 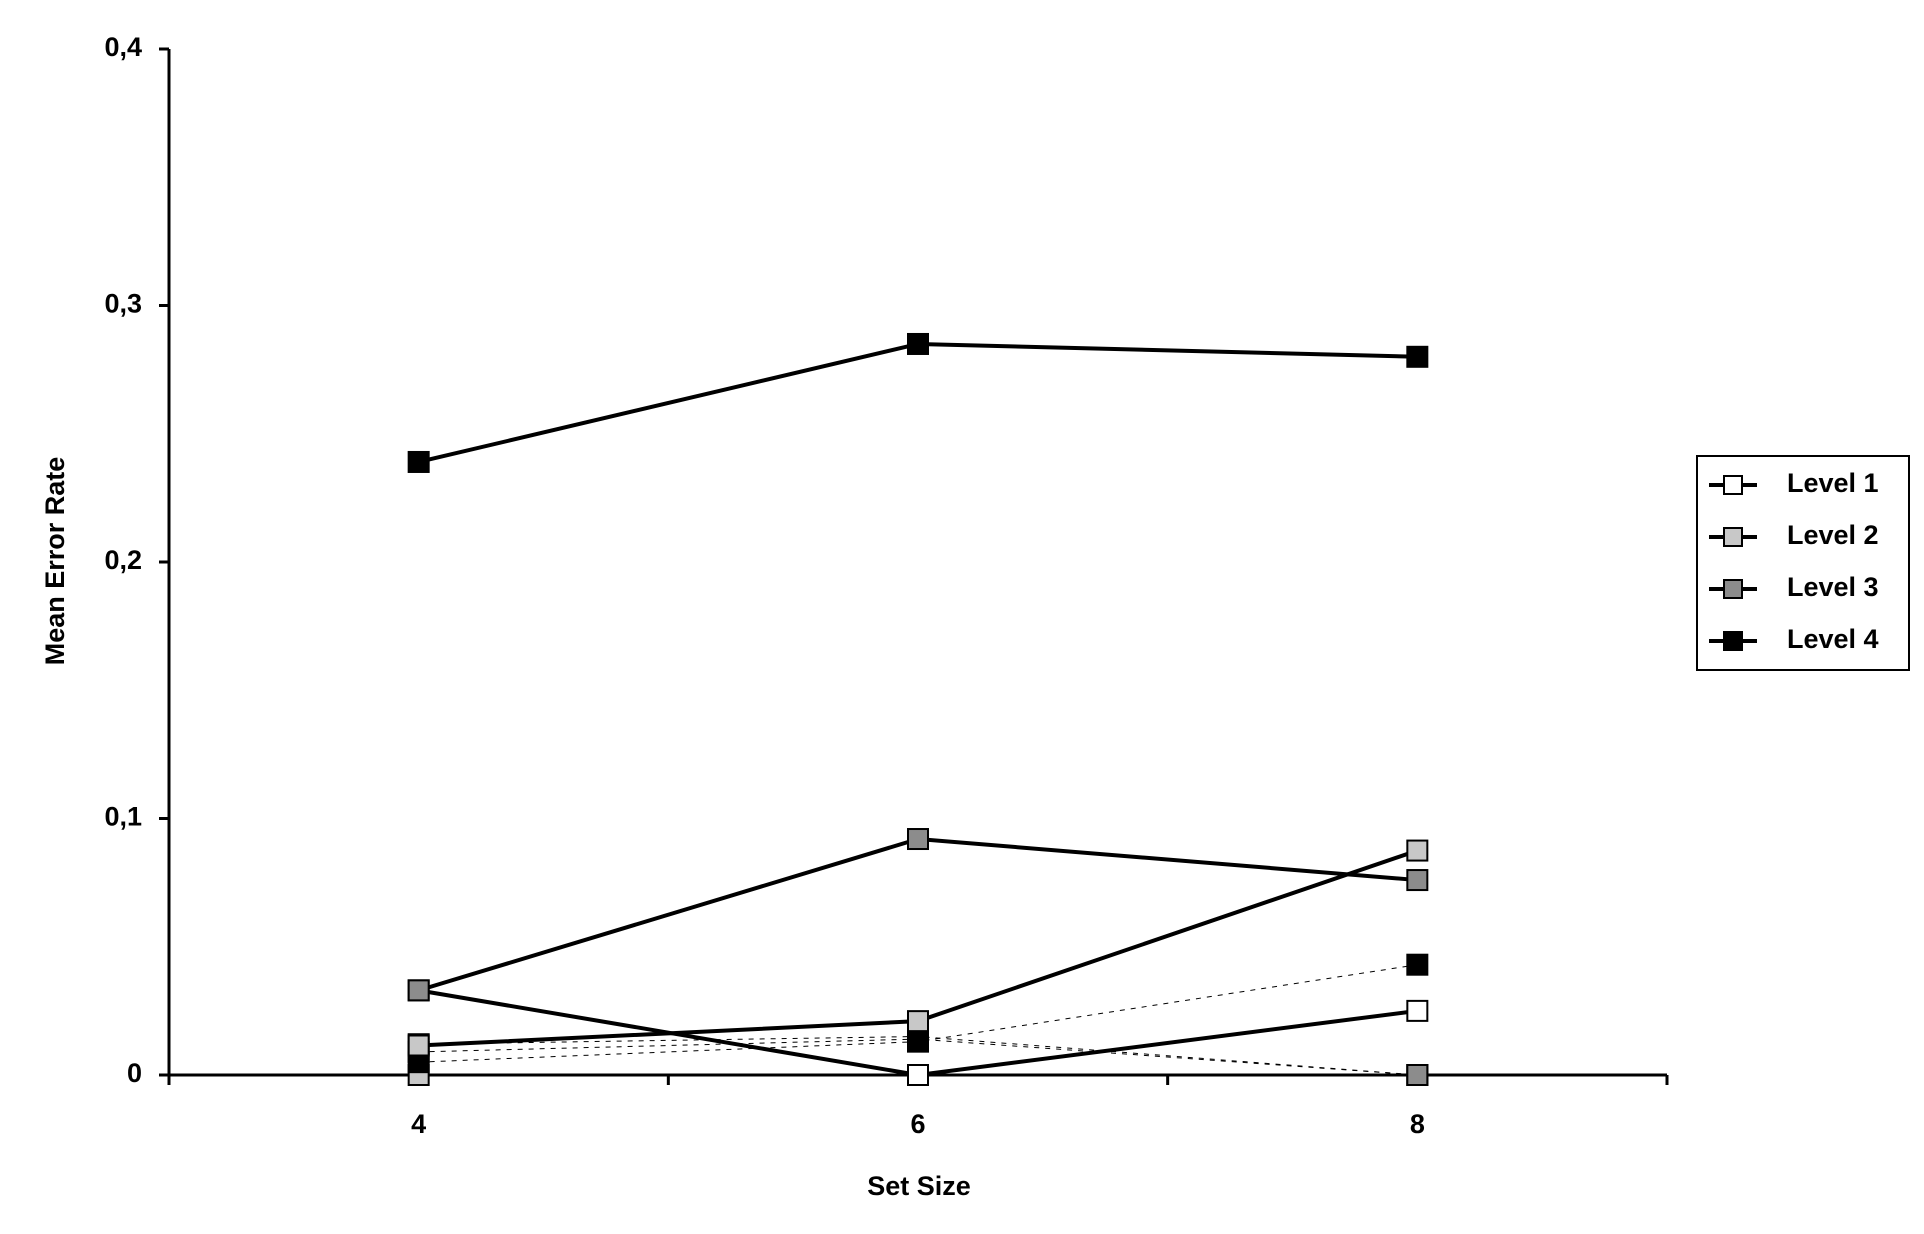 I want to click on x-axis-label: Set Size, so click(x=919, y=1186).